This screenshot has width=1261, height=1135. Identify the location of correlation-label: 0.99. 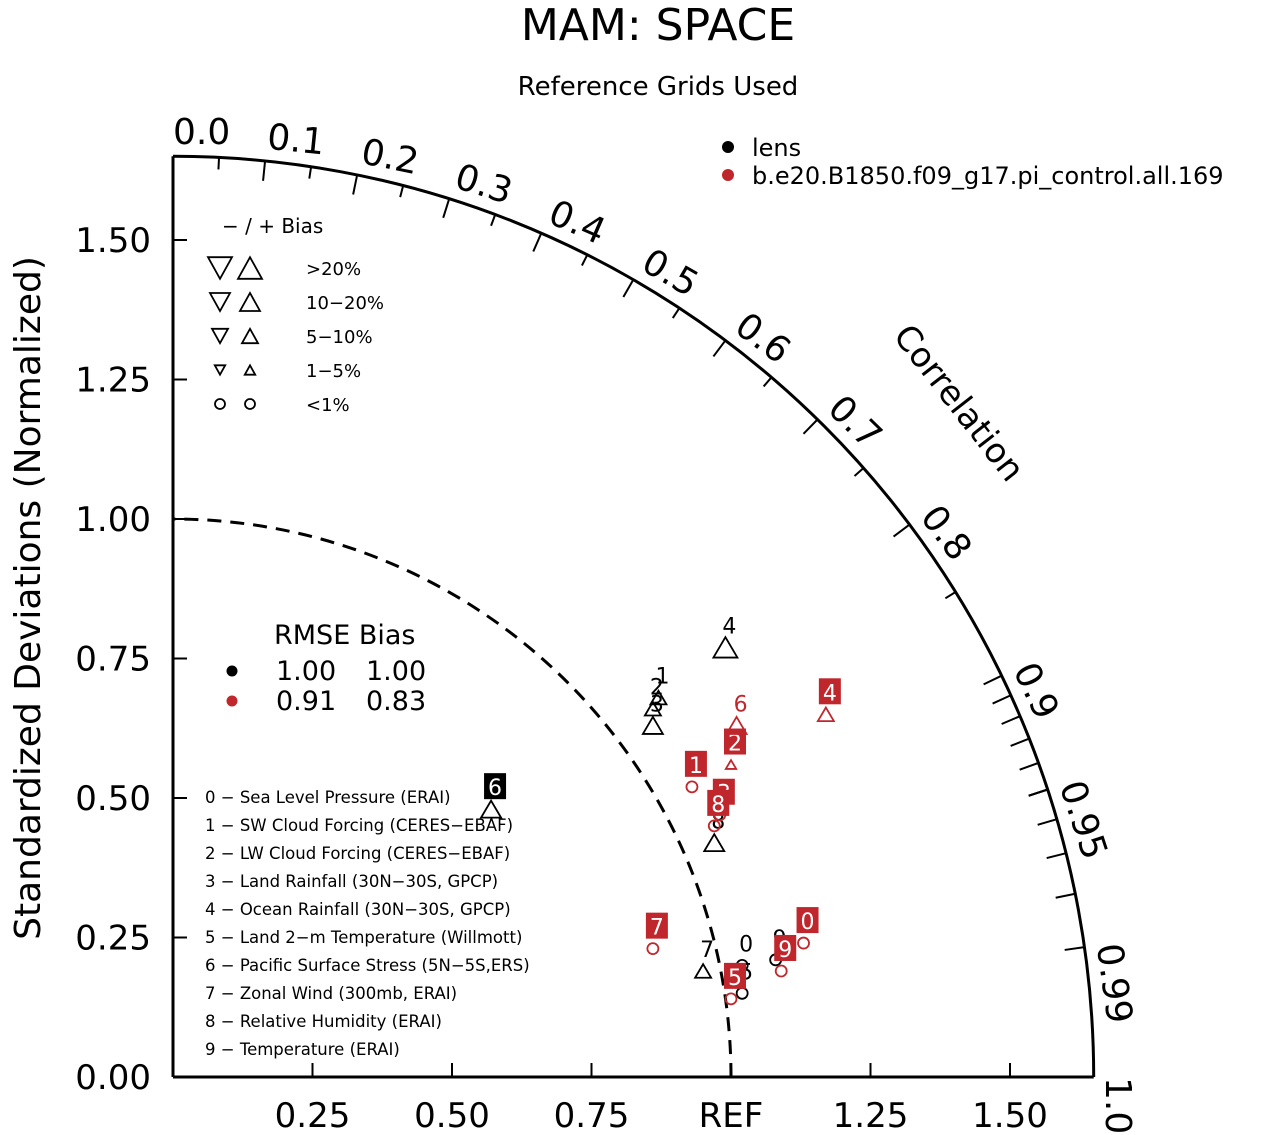
(1114, 983).